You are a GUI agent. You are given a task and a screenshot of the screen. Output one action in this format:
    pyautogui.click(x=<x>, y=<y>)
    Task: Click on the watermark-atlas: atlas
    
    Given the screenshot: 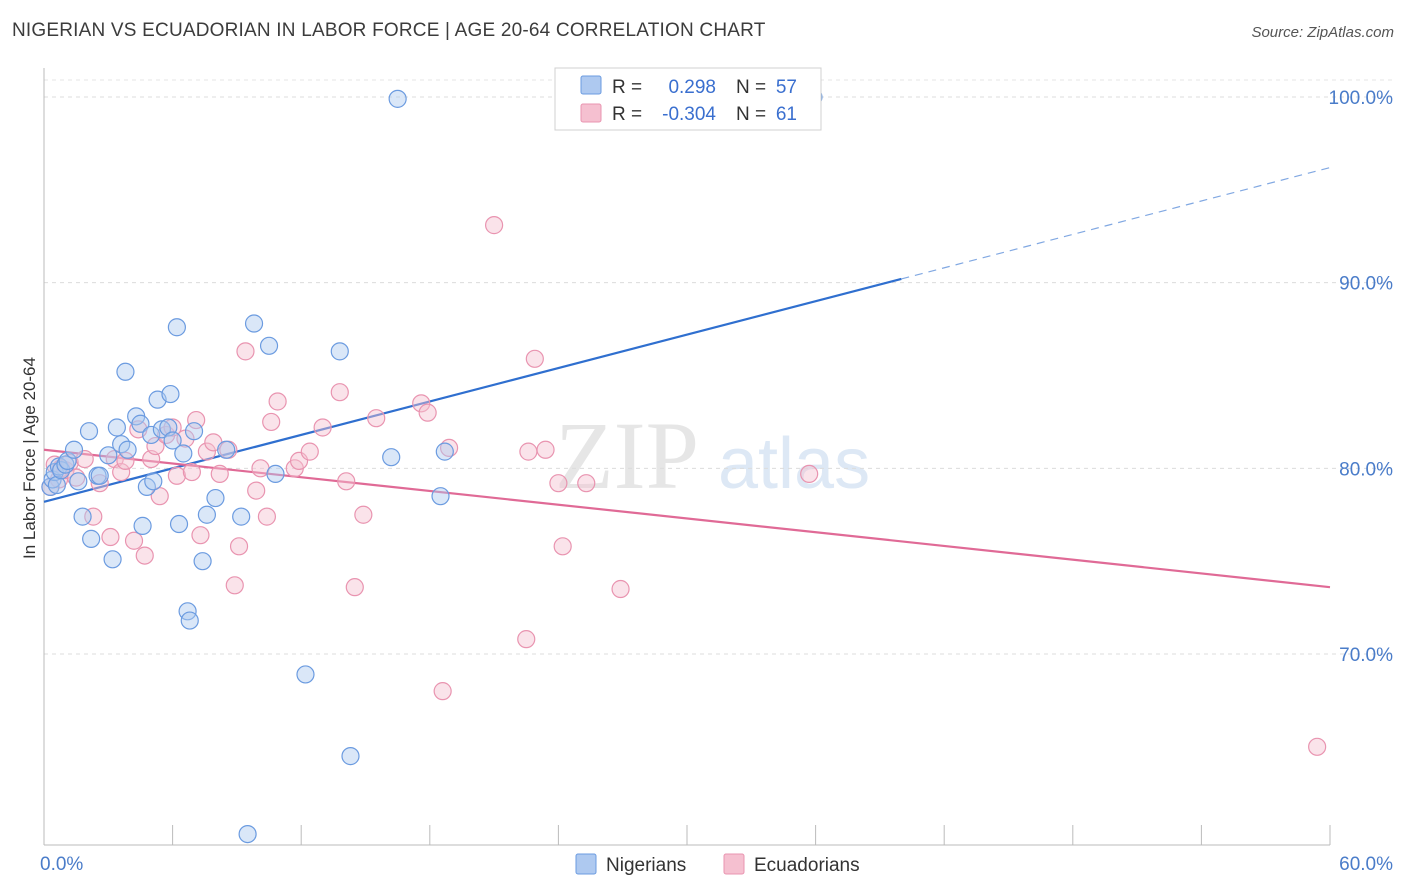 What is the action you would take?
    pyautogui.click(x=794, y=464)
    